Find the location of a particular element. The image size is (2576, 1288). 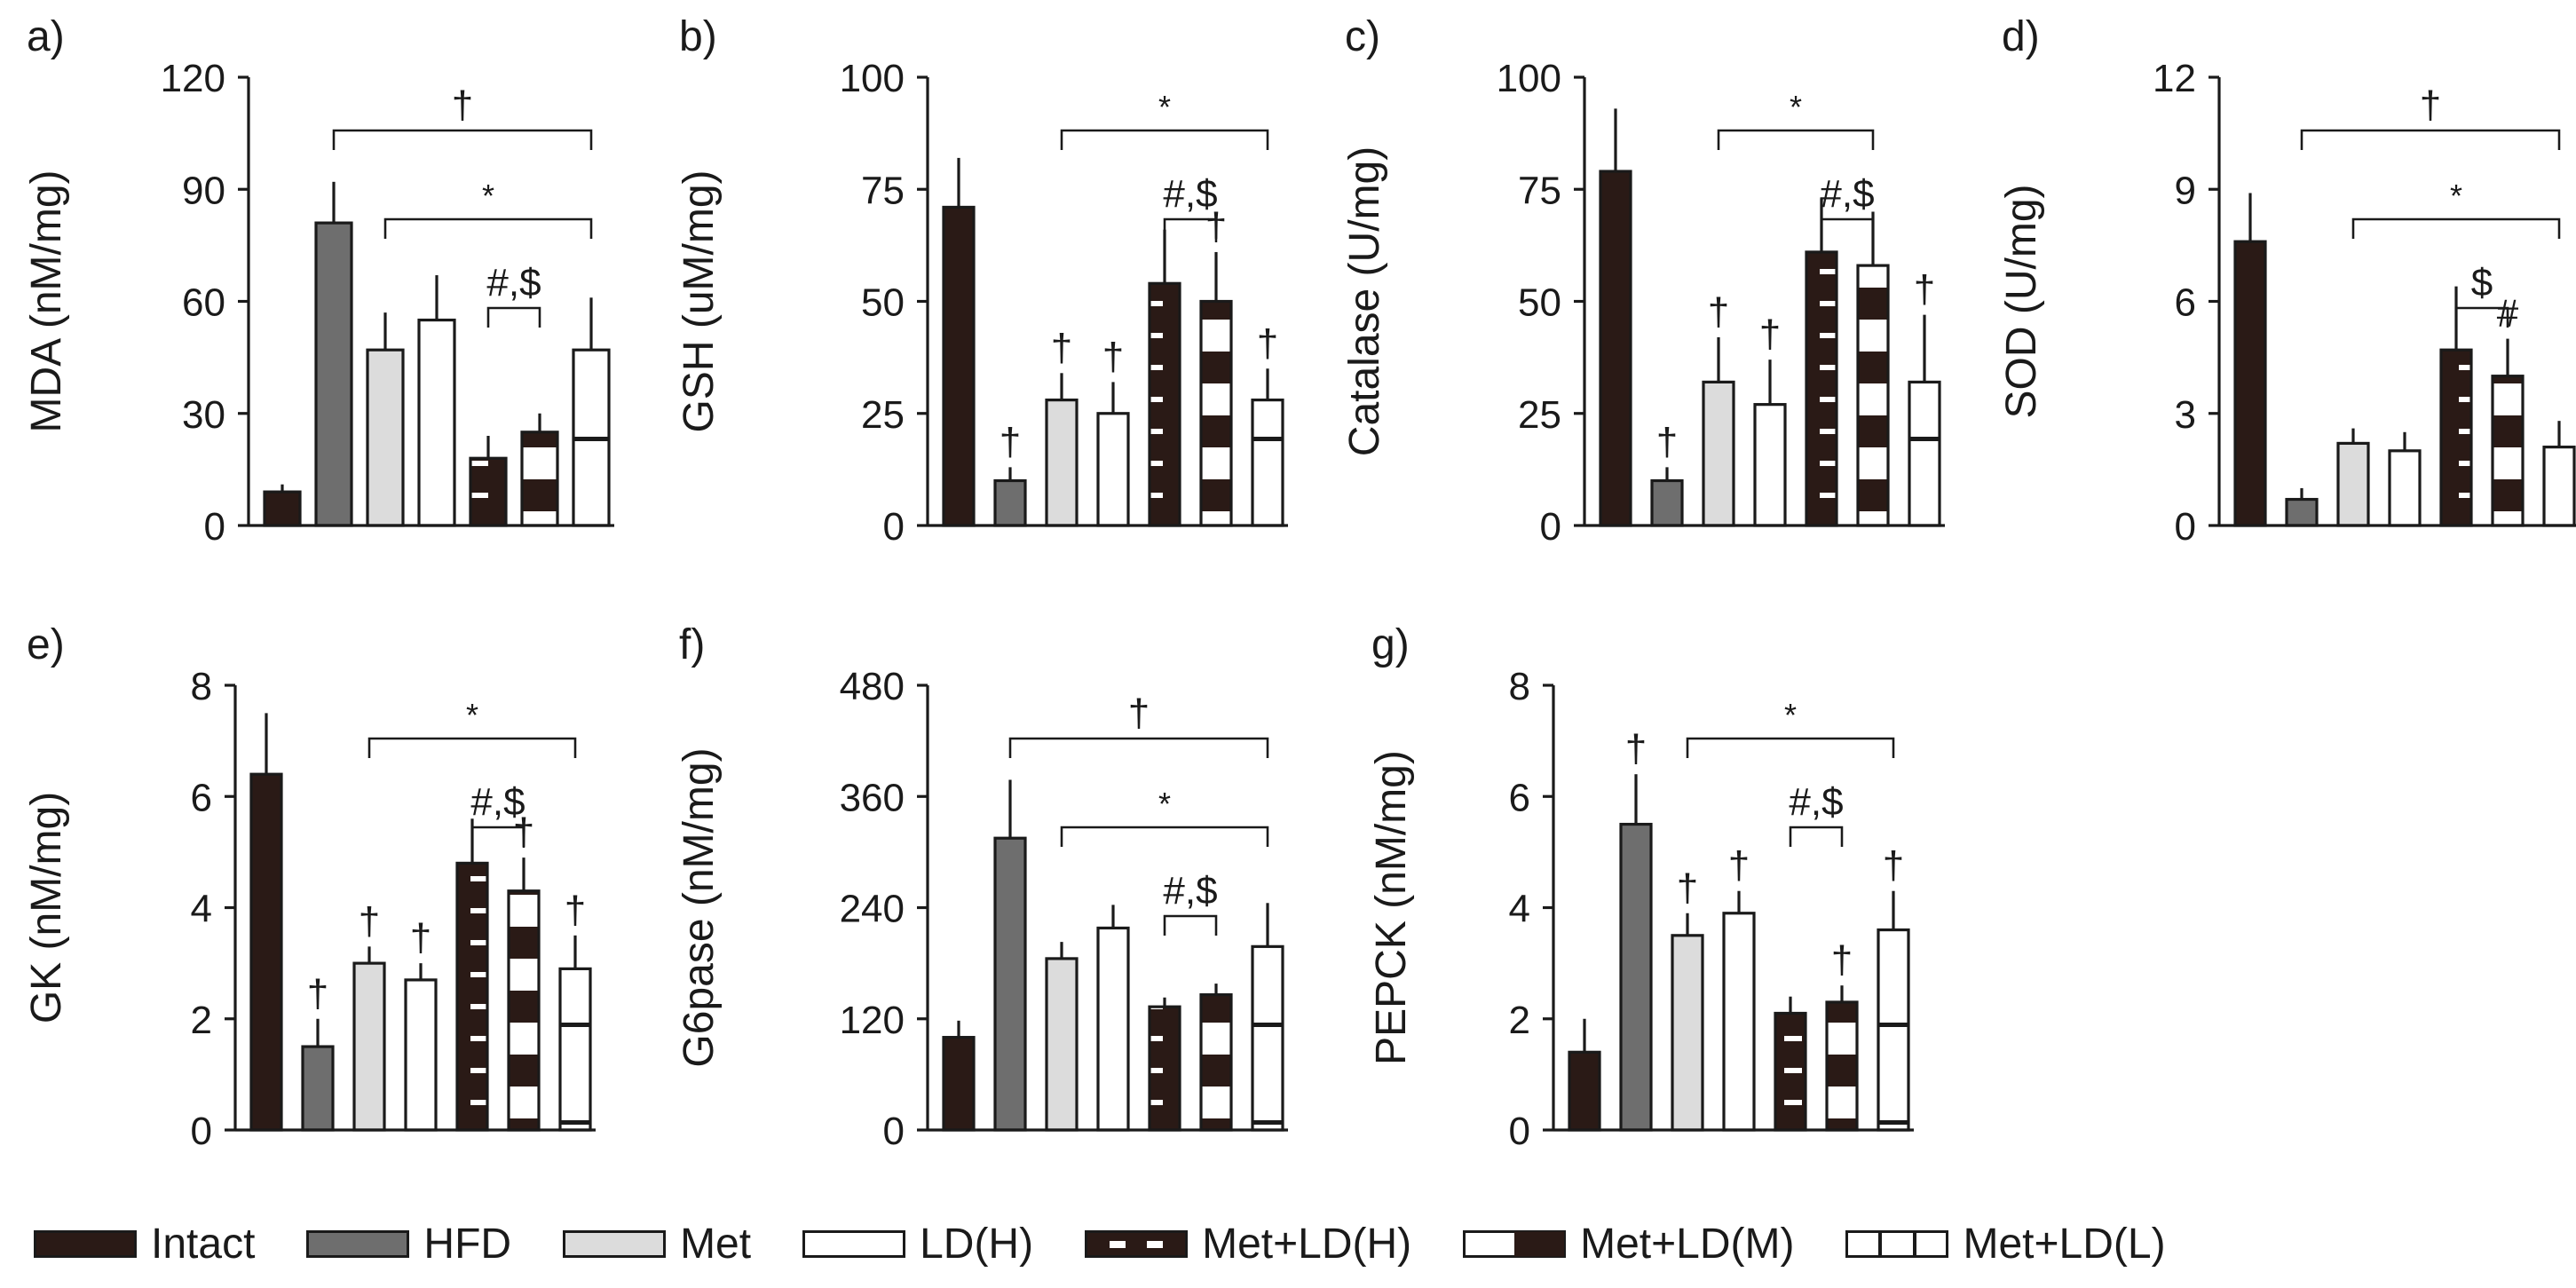

y-tick-label: 60 is located at coordinates (203, 303).